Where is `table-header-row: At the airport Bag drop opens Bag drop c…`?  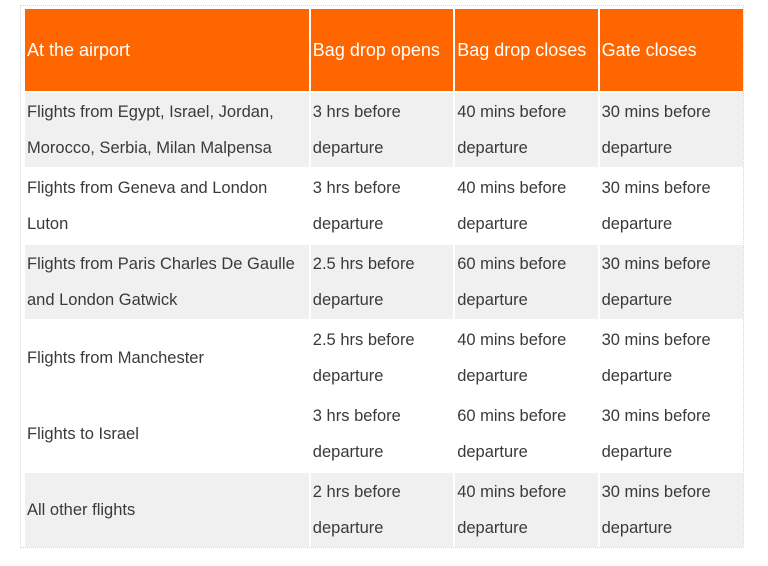 table-header-row: At the airport Bag drop opens Bag drop c… is located at coordinates (384, 50).